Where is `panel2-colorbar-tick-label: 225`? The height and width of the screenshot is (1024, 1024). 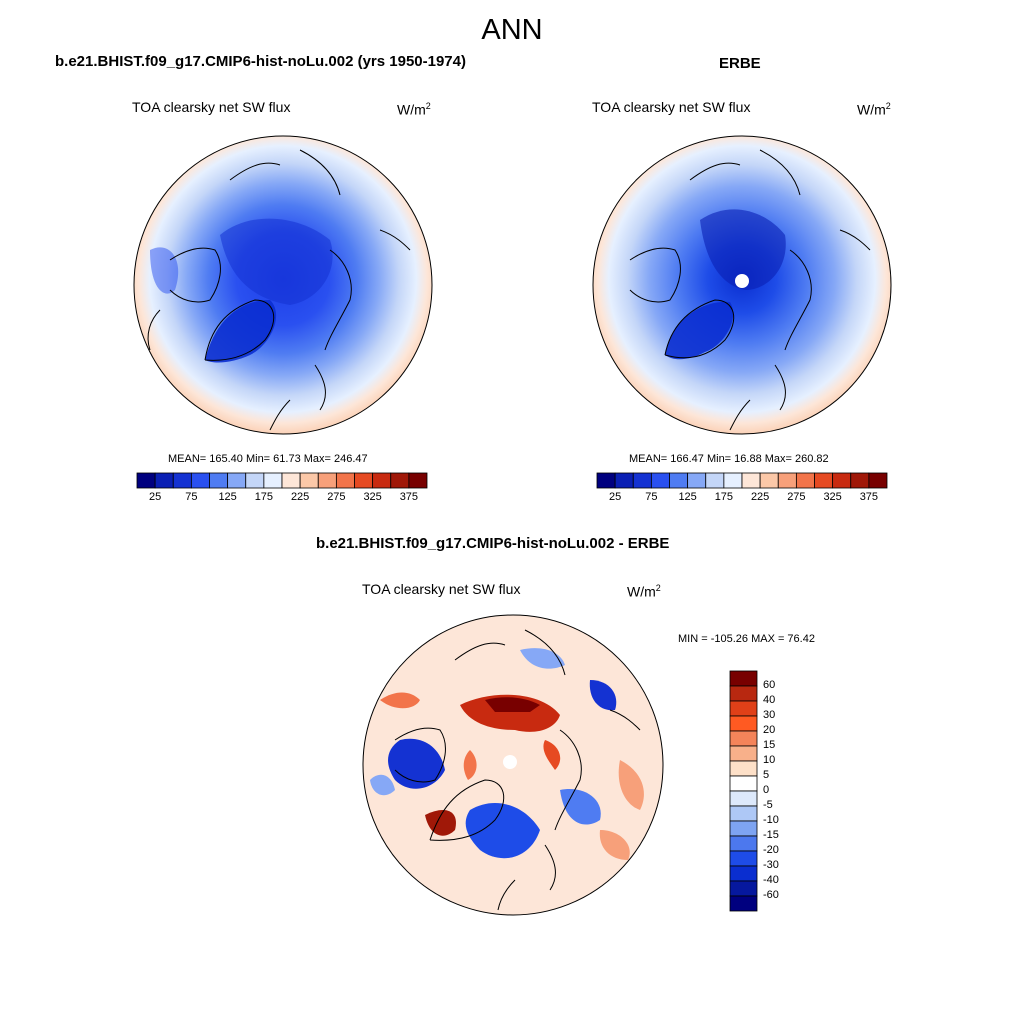
panel2-colorbar-tick-label: 225 is located at coordinates (760, 497).